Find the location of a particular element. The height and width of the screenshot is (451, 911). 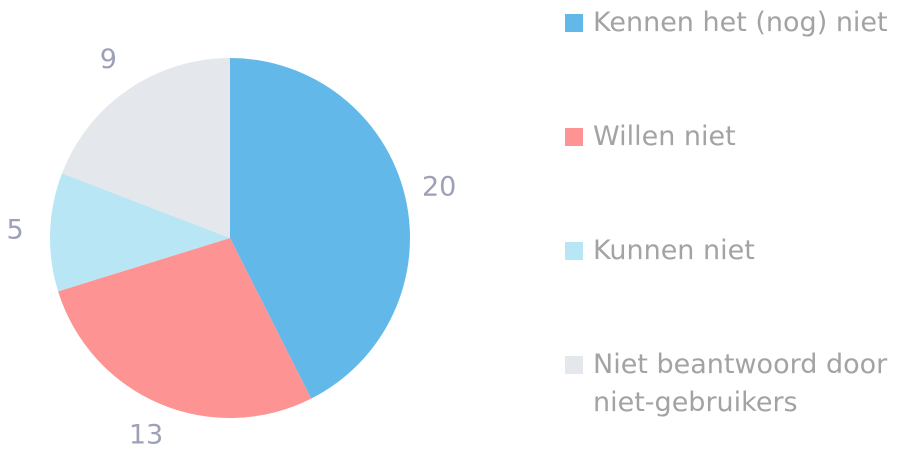

legend-label: Willen niet is located at coordinates (664, 136).